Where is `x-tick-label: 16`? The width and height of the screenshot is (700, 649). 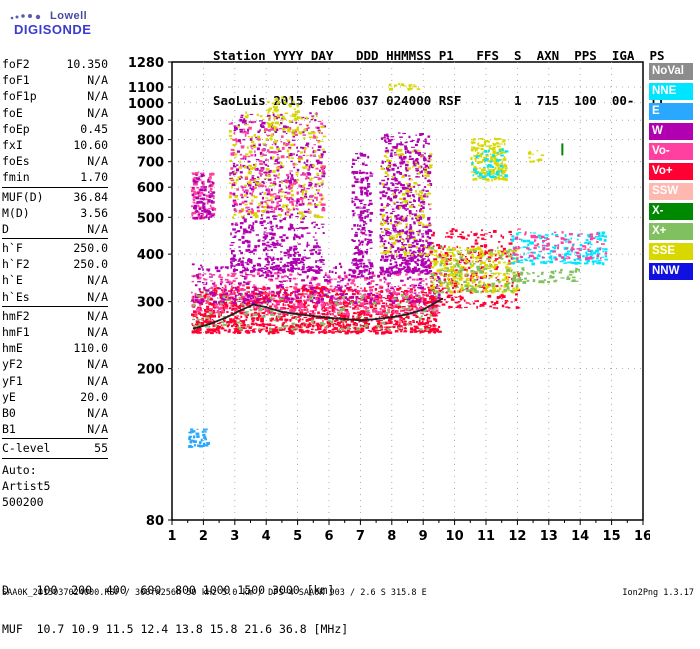
x-tick-label: 16 is located at coordinates (642, 536).